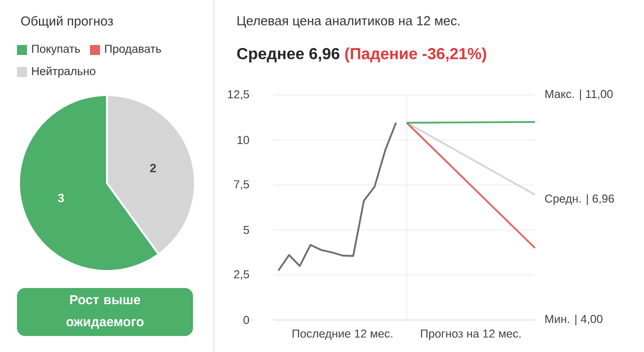 This screenshot has width=644, height=352. I want to click on data-label: 2, so click(153, 168).